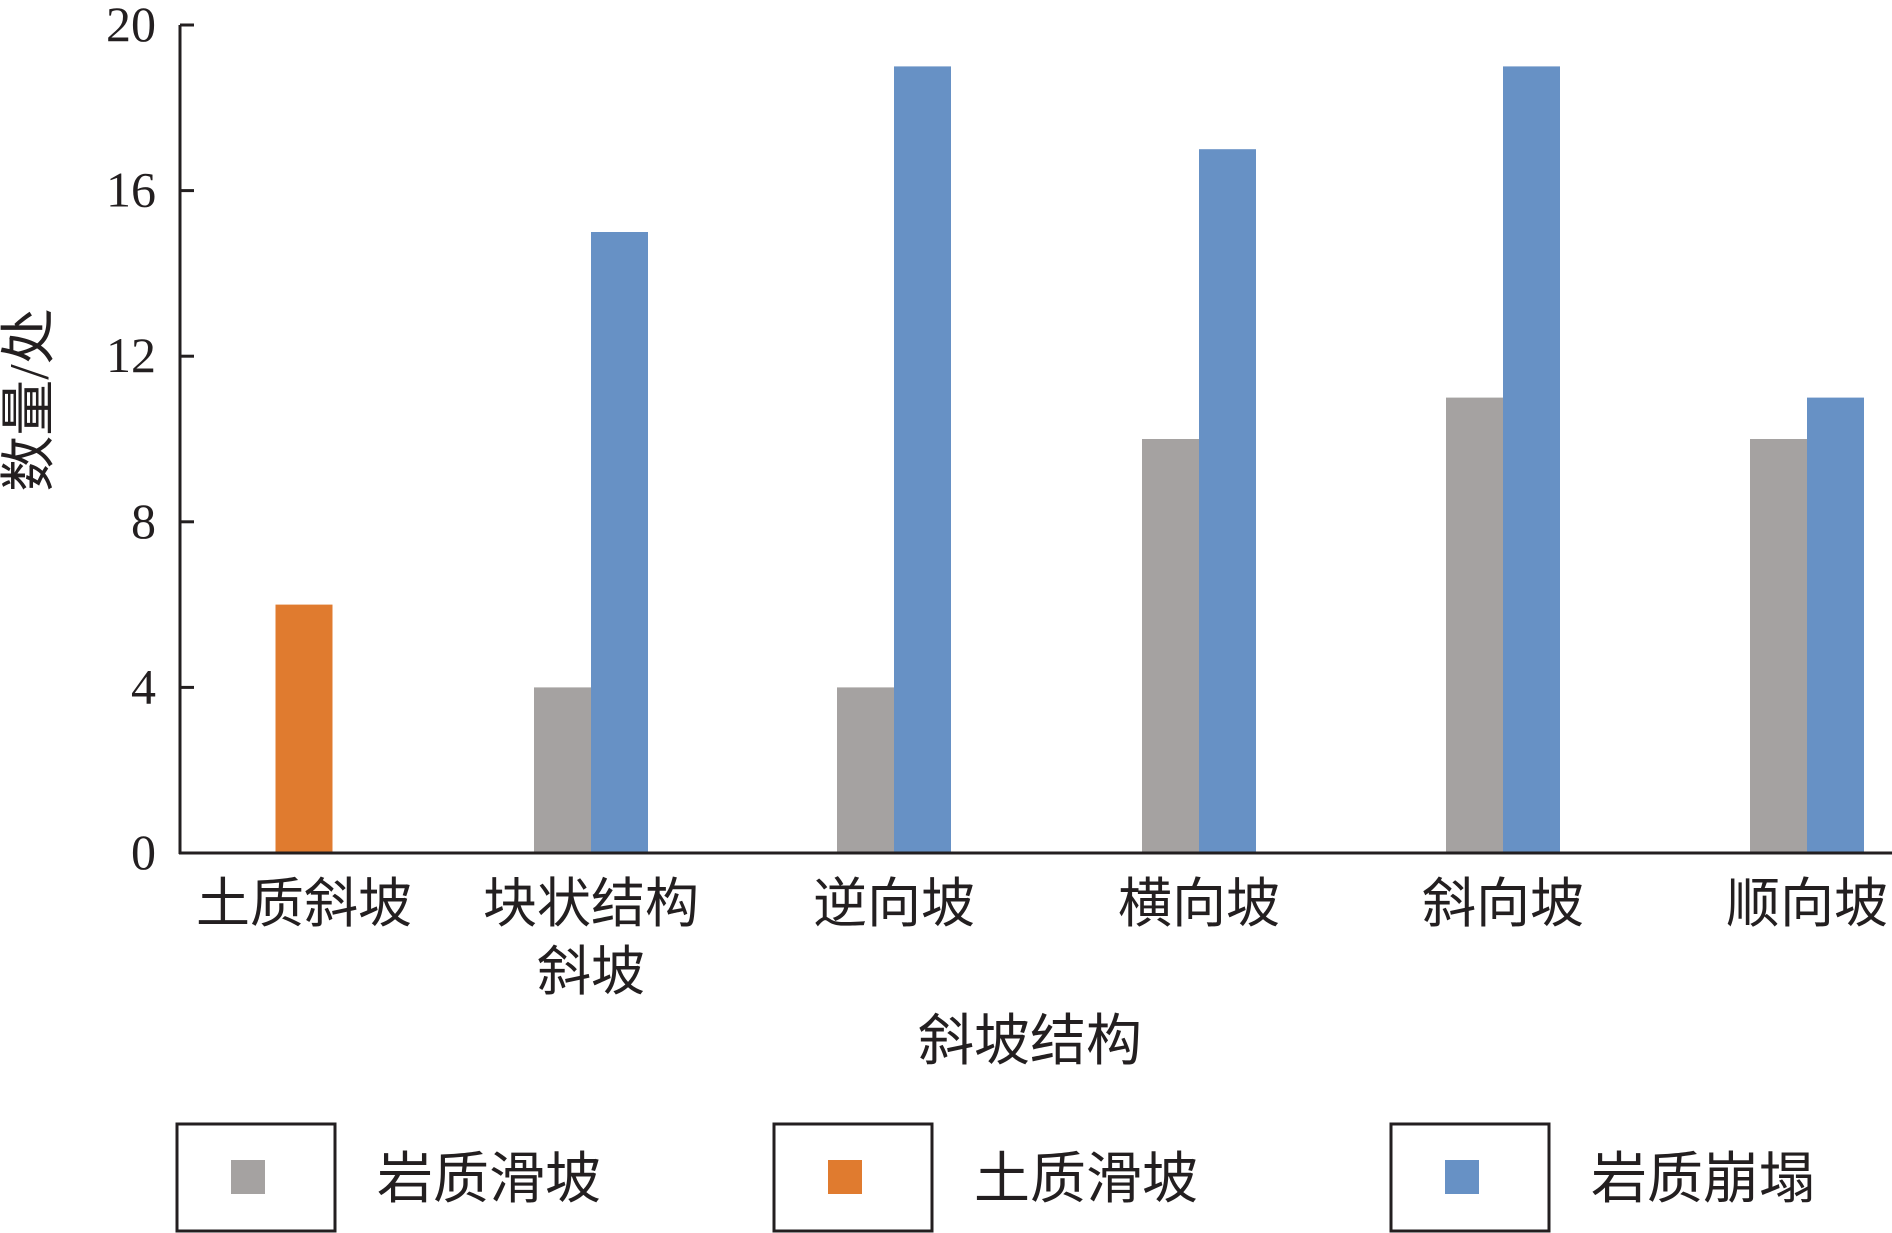 The image size is (1892, 1233). Describe the element at coordinates (489, 1180) in the screenshot. I see `legend-label-1: 岩质滑坡` at that location.